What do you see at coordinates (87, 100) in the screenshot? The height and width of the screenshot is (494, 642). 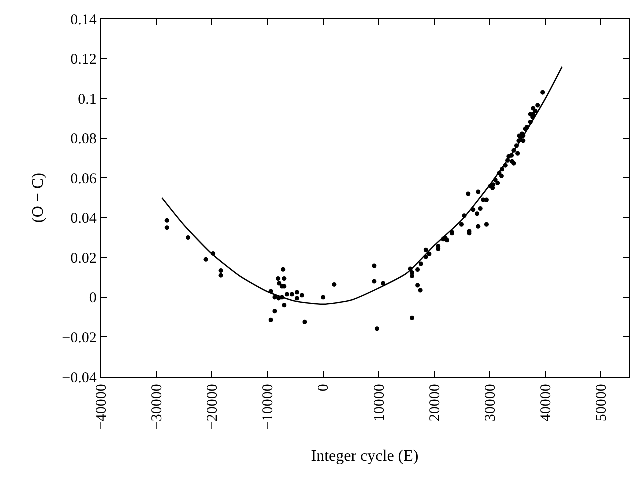 I see `y-tick-label: 0.1` at bounding box center [87, 100].